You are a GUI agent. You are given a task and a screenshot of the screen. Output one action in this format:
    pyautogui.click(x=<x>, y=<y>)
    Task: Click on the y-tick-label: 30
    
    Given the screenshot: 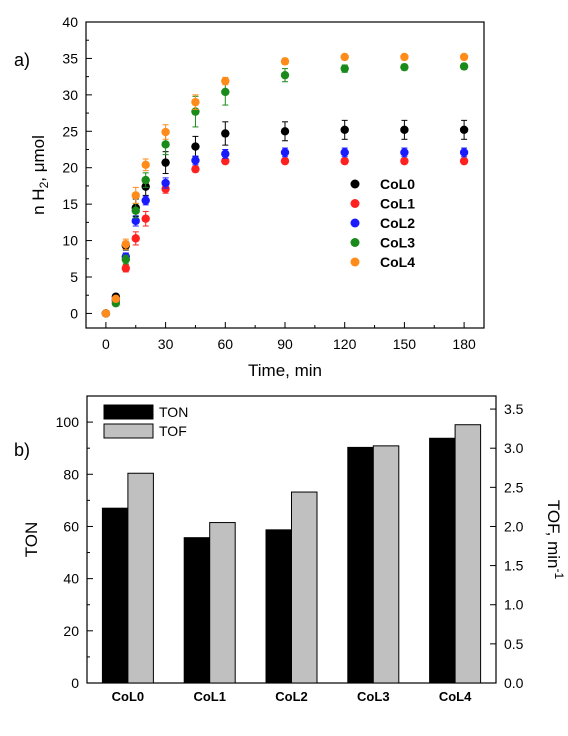 What is the action you would take?
    pyautogui.click(x=70, y=95)
    